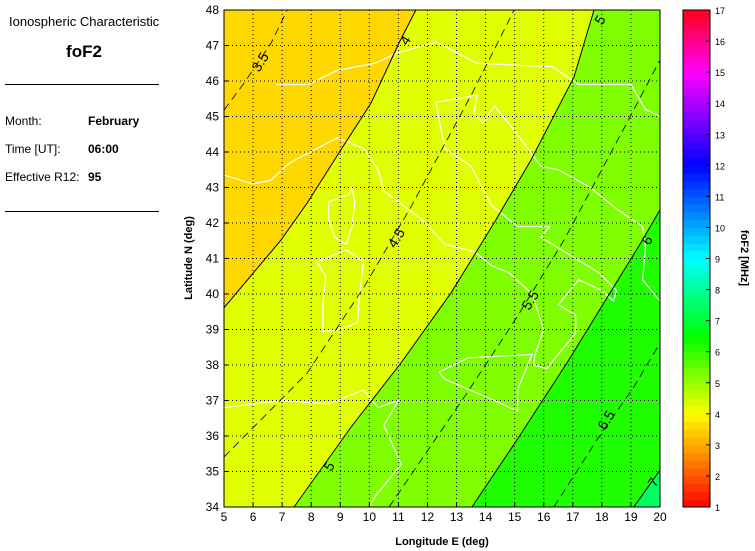 This screenshot has height=551, width=755. What do you see at coordinates (213, 401) in the screenshot?
I see `y-tick-label: 37` at bounding box center [213, 401].